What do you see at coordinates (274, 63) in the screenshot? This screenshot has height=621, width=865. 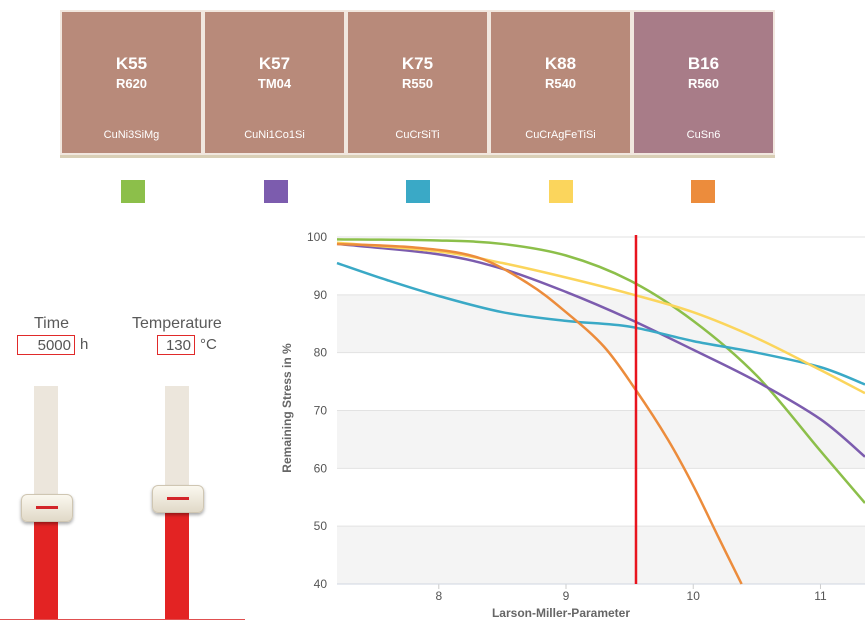 I see `alloy-code: K57` at bounding box center [274, 63].